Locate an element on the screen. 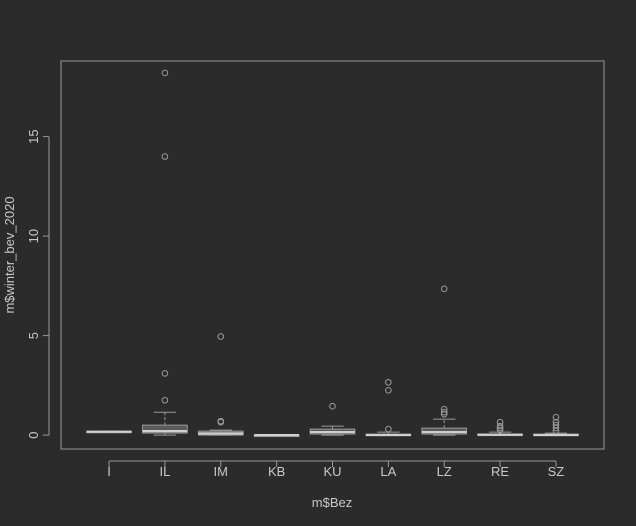 Image resolution: width=636 pixels, height=526 pixels. x-axis: I IL IM KB KU LA LZ RE SZ is located at coordinates (336, 469).